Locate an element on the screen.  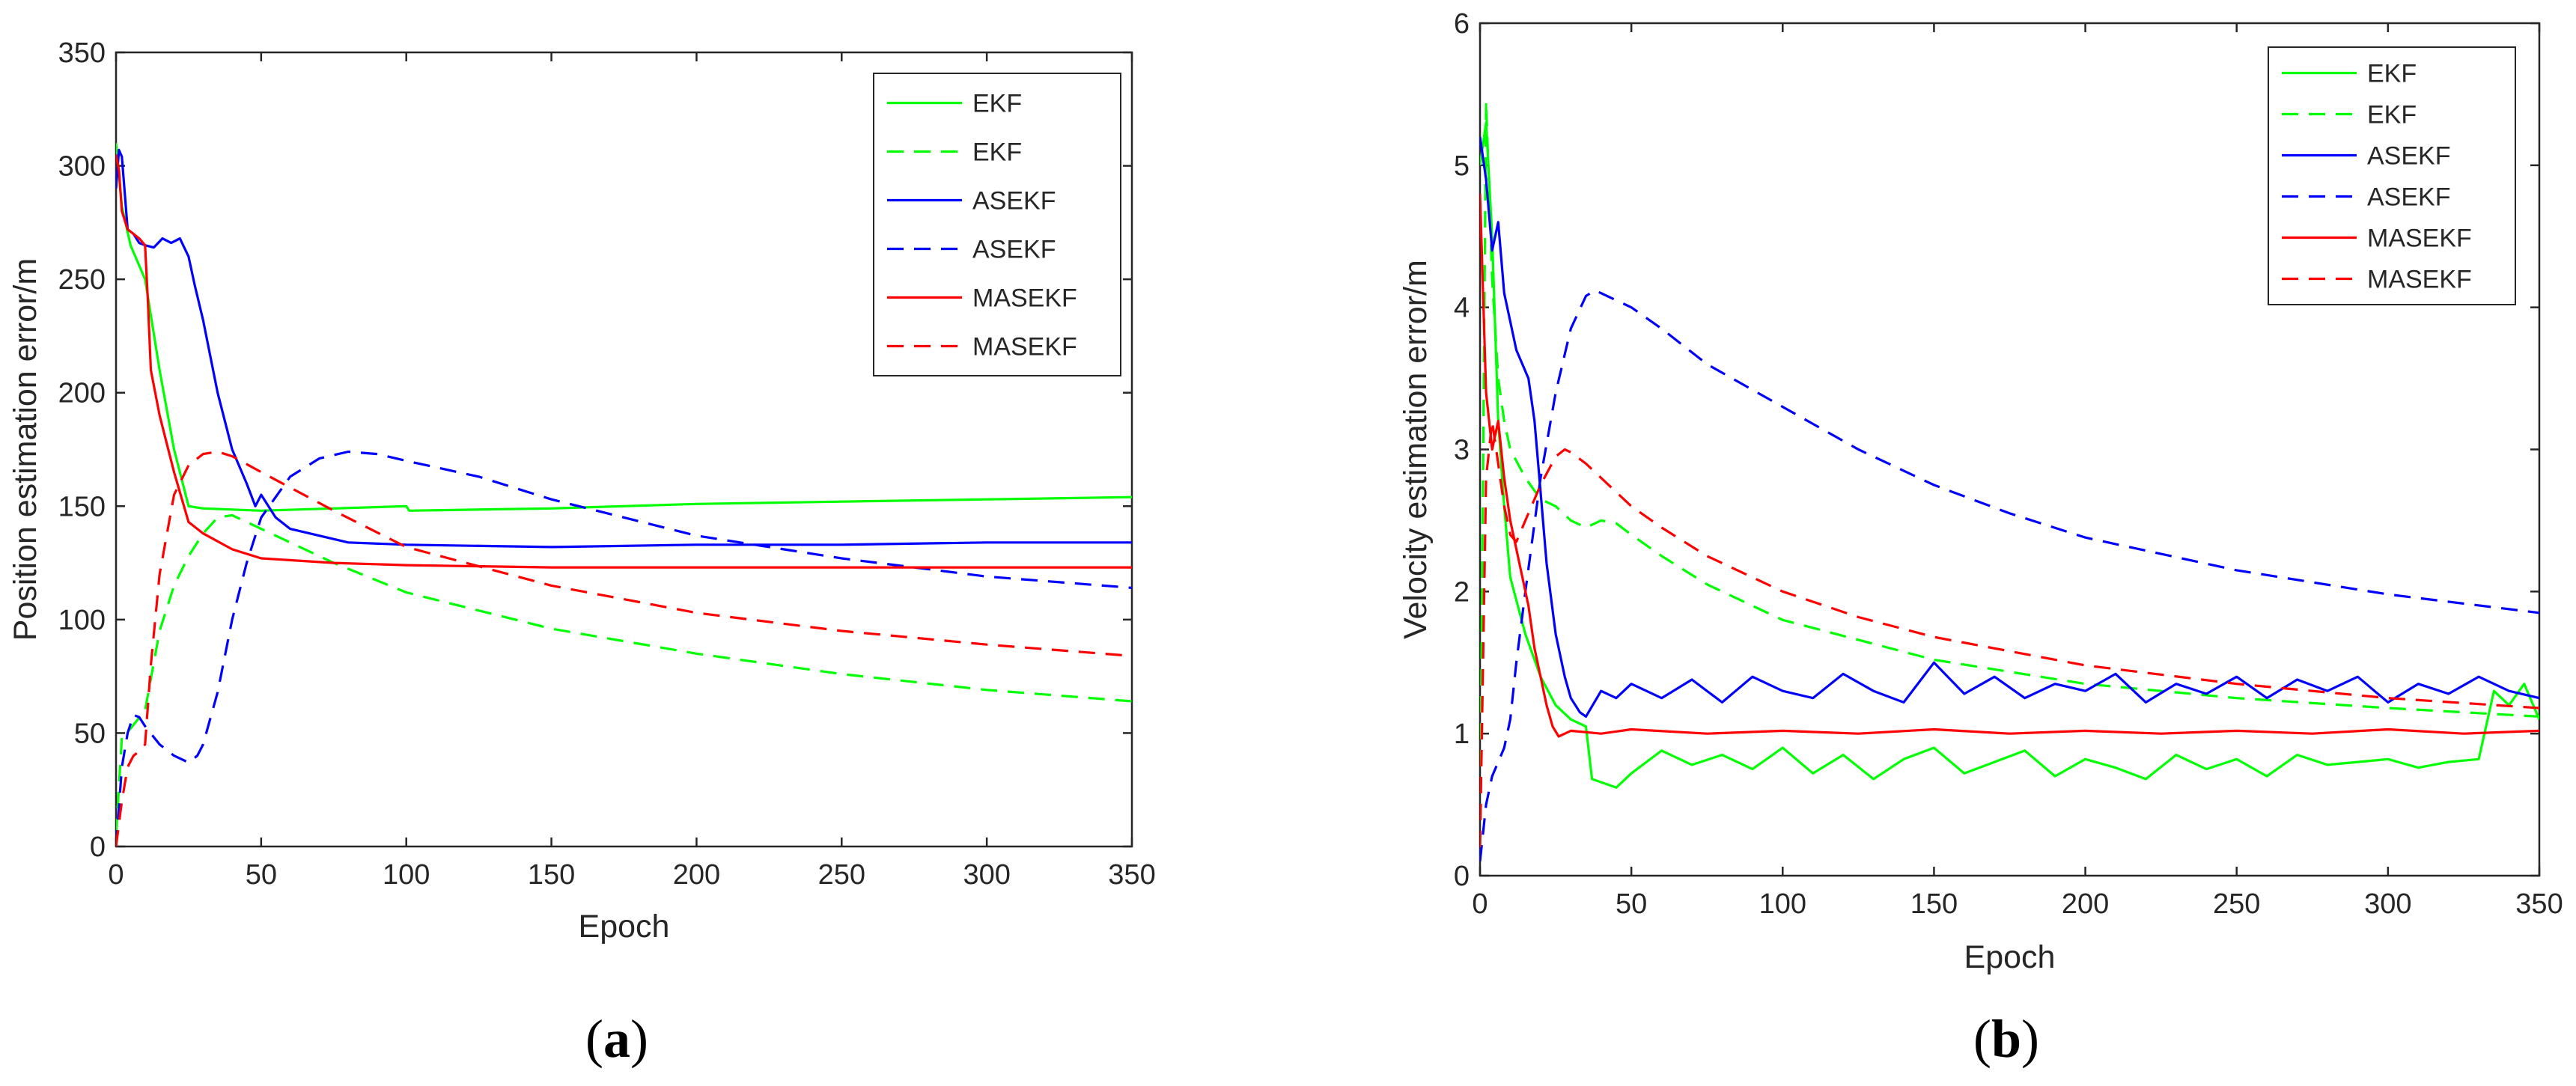
caption-a: (a) is located at coordinates (616, 1039).